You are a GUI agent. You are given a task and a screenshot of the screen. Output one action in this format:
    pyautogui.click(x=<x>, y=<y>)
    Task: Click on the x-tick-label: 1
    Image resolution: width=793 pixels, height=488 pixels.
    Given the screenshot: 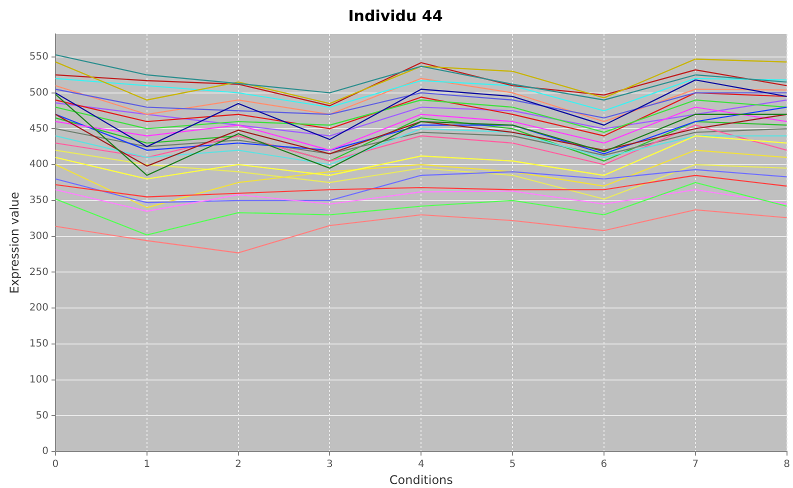 What is the action you would take?
    pyautogui.click(x=147, y=464)
    